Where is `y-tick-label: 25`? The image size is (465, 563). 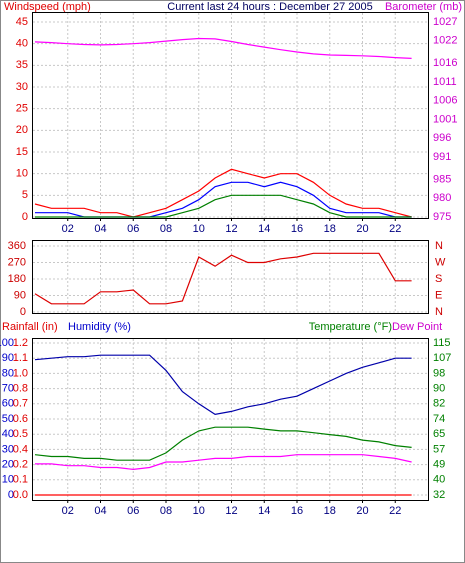 y-tick-label: 25 is located at coordinates (22, 109).